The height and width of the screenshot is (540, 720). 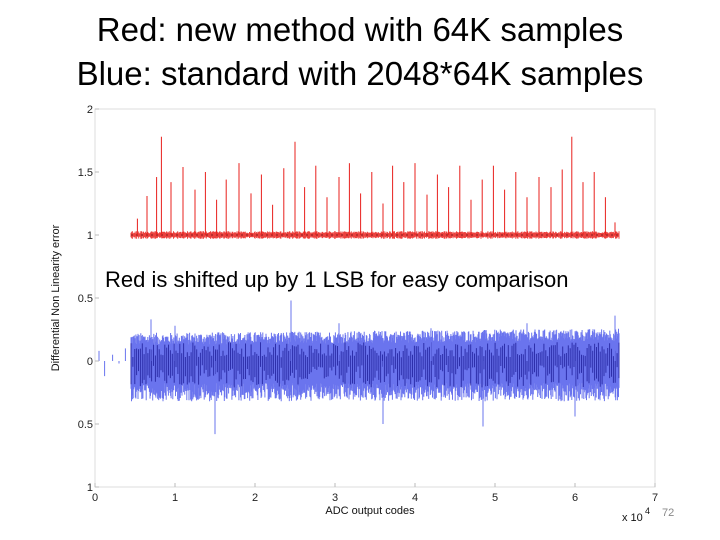 What do you see at coordinates (370, 511) in the screenshot?
I see `x-axis-label: ADC output codes` at bounding box center [370, 511].